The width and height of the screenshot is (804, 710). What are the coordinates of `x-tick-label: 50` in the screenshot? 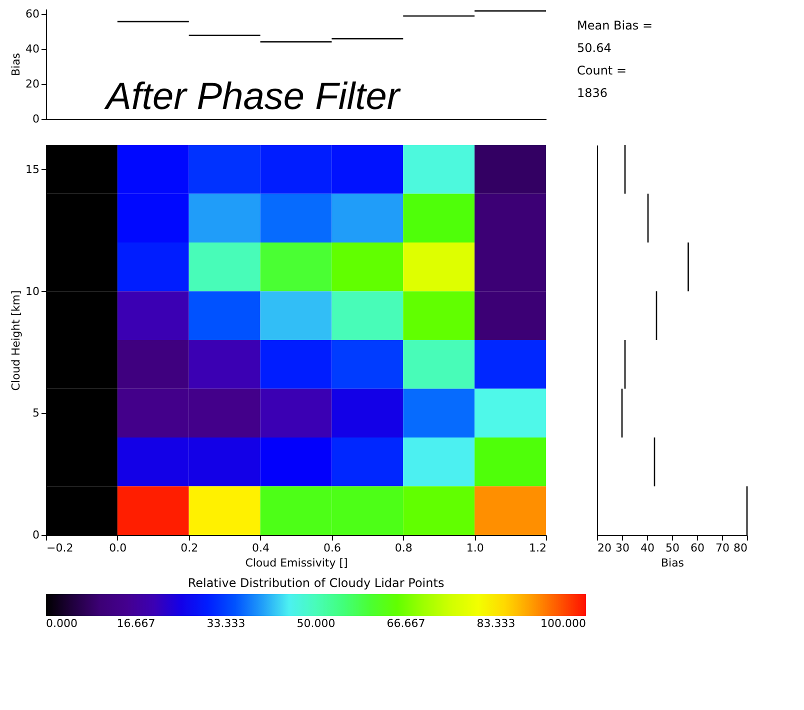 It's located at (673, 548).